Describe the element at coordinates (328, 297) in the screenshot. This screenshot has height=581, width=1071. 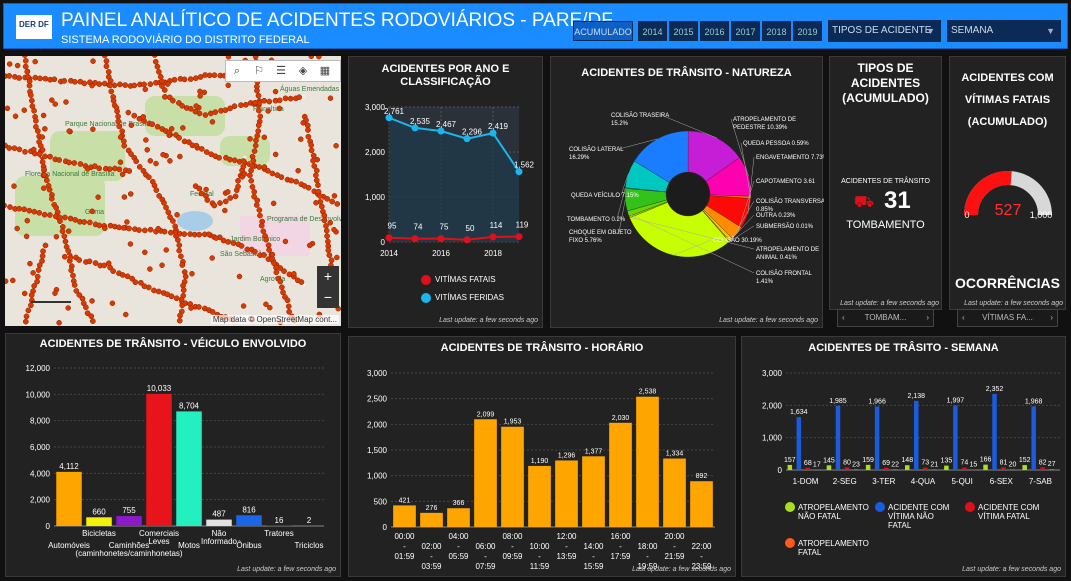
I see `zoom-out-button: −` at that location.